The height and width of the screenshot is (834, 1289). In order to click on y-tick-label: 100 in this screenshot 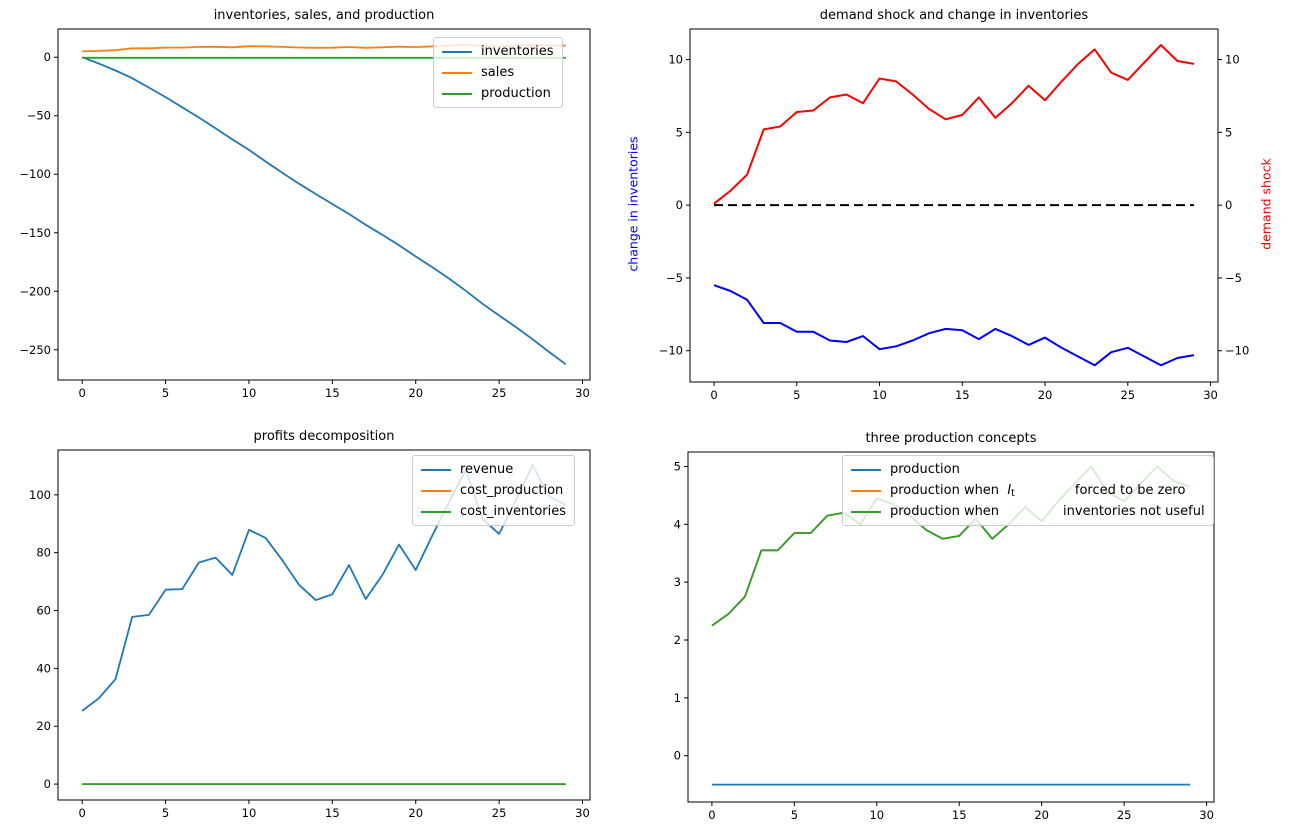, I will do `click(40, 495)`.